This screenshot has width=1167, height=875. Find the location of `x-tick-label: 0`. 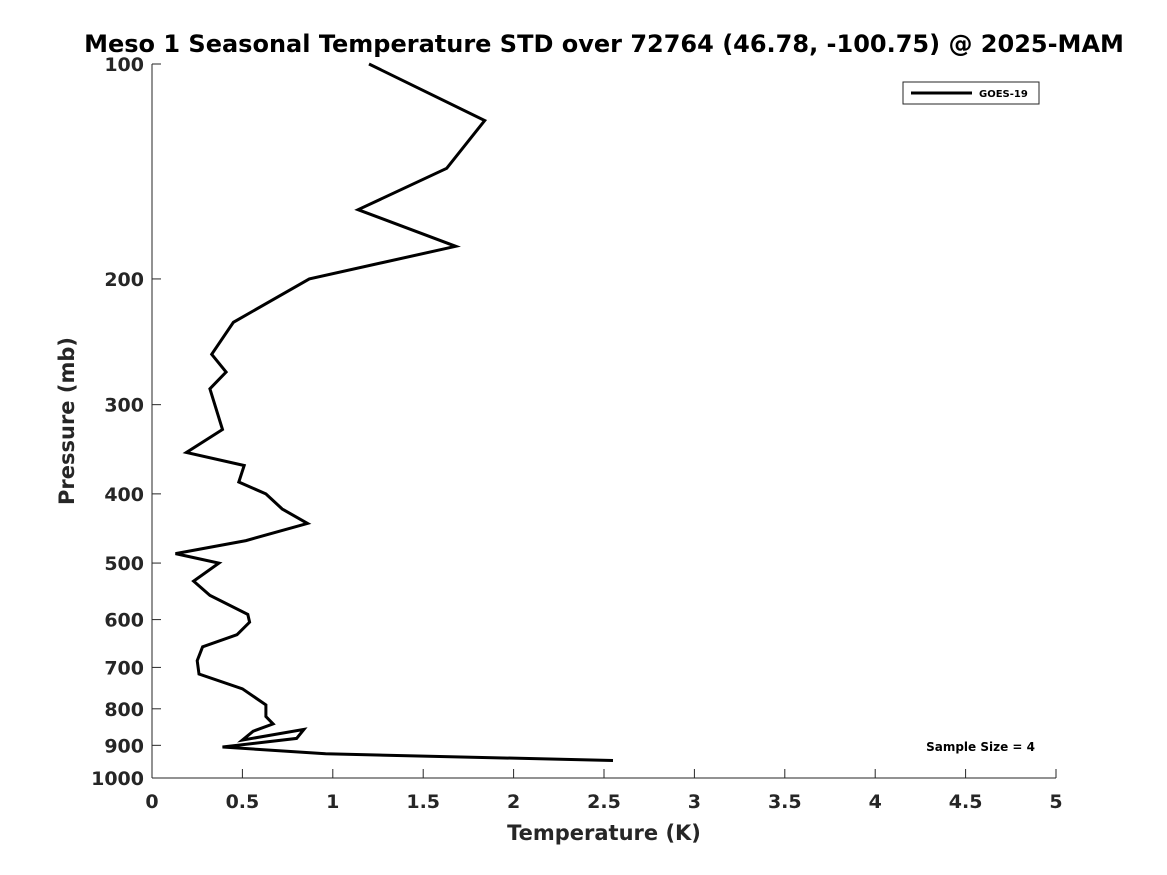

x-tick-label: 0 is located at coordinates (151, 802).